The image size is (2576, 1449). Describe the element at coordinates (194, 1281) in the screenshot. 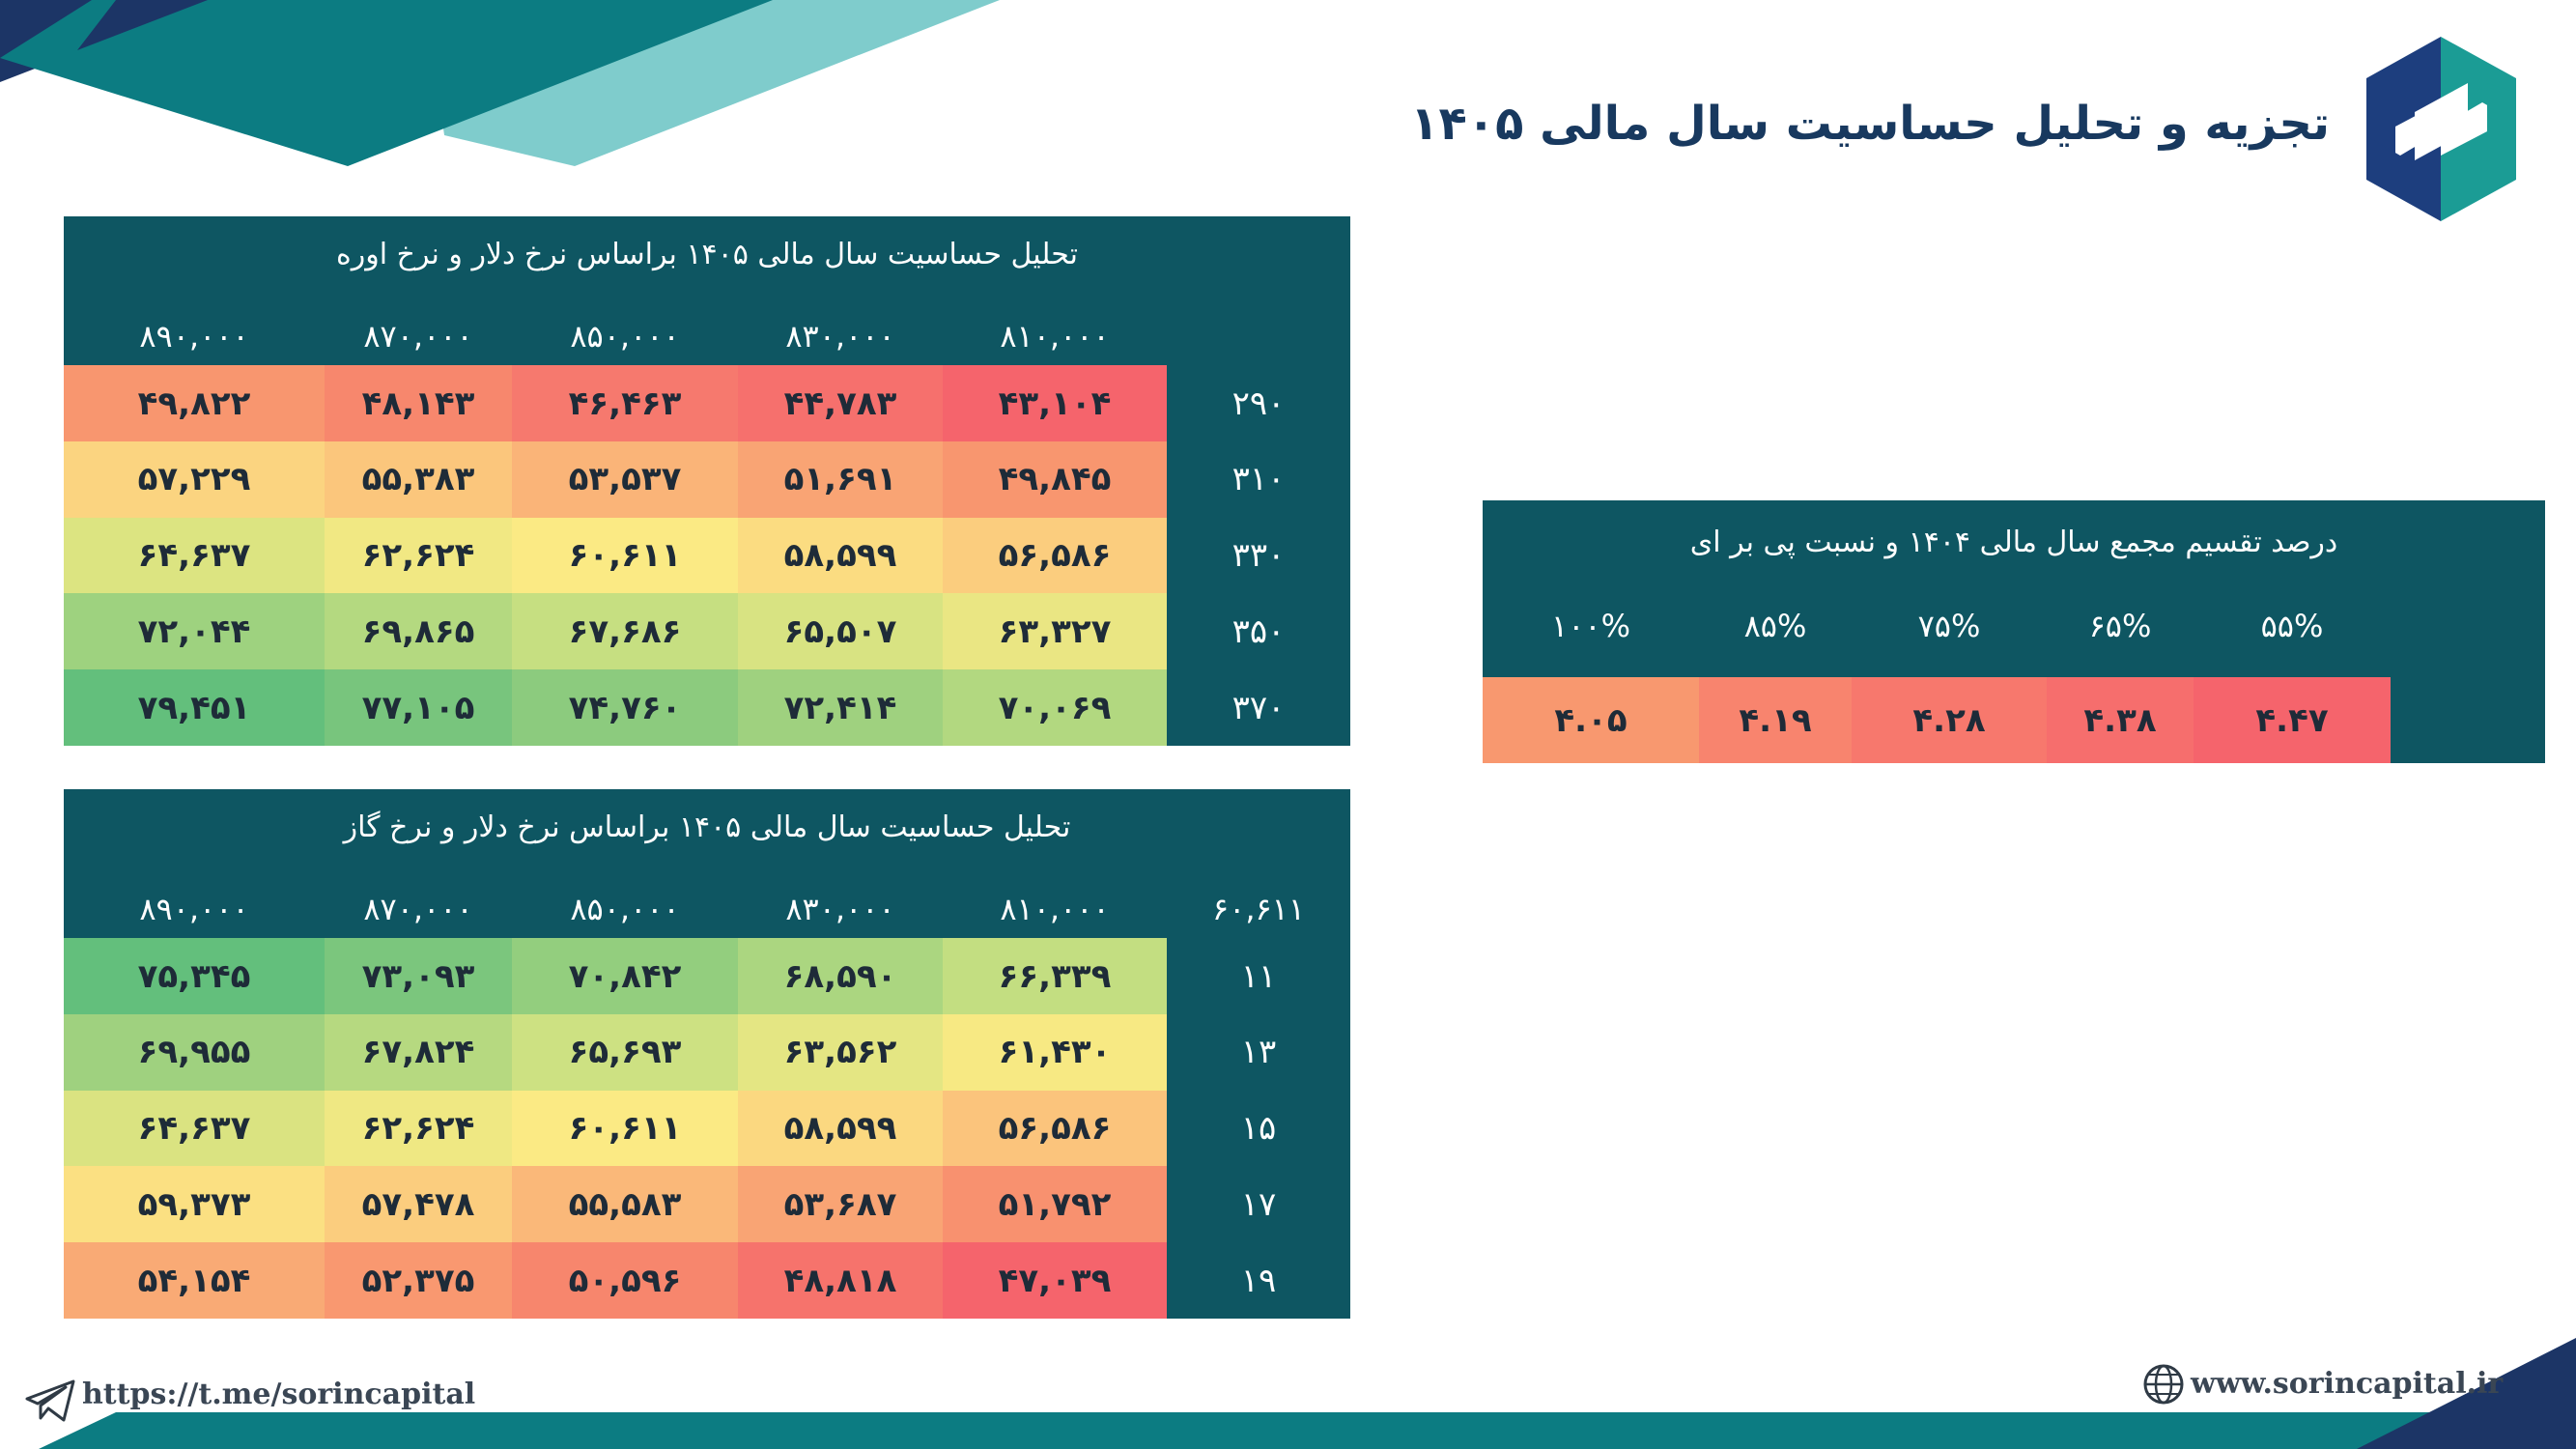

I see `heatmap-cell: ۵۴,۱۵۴` at that location.